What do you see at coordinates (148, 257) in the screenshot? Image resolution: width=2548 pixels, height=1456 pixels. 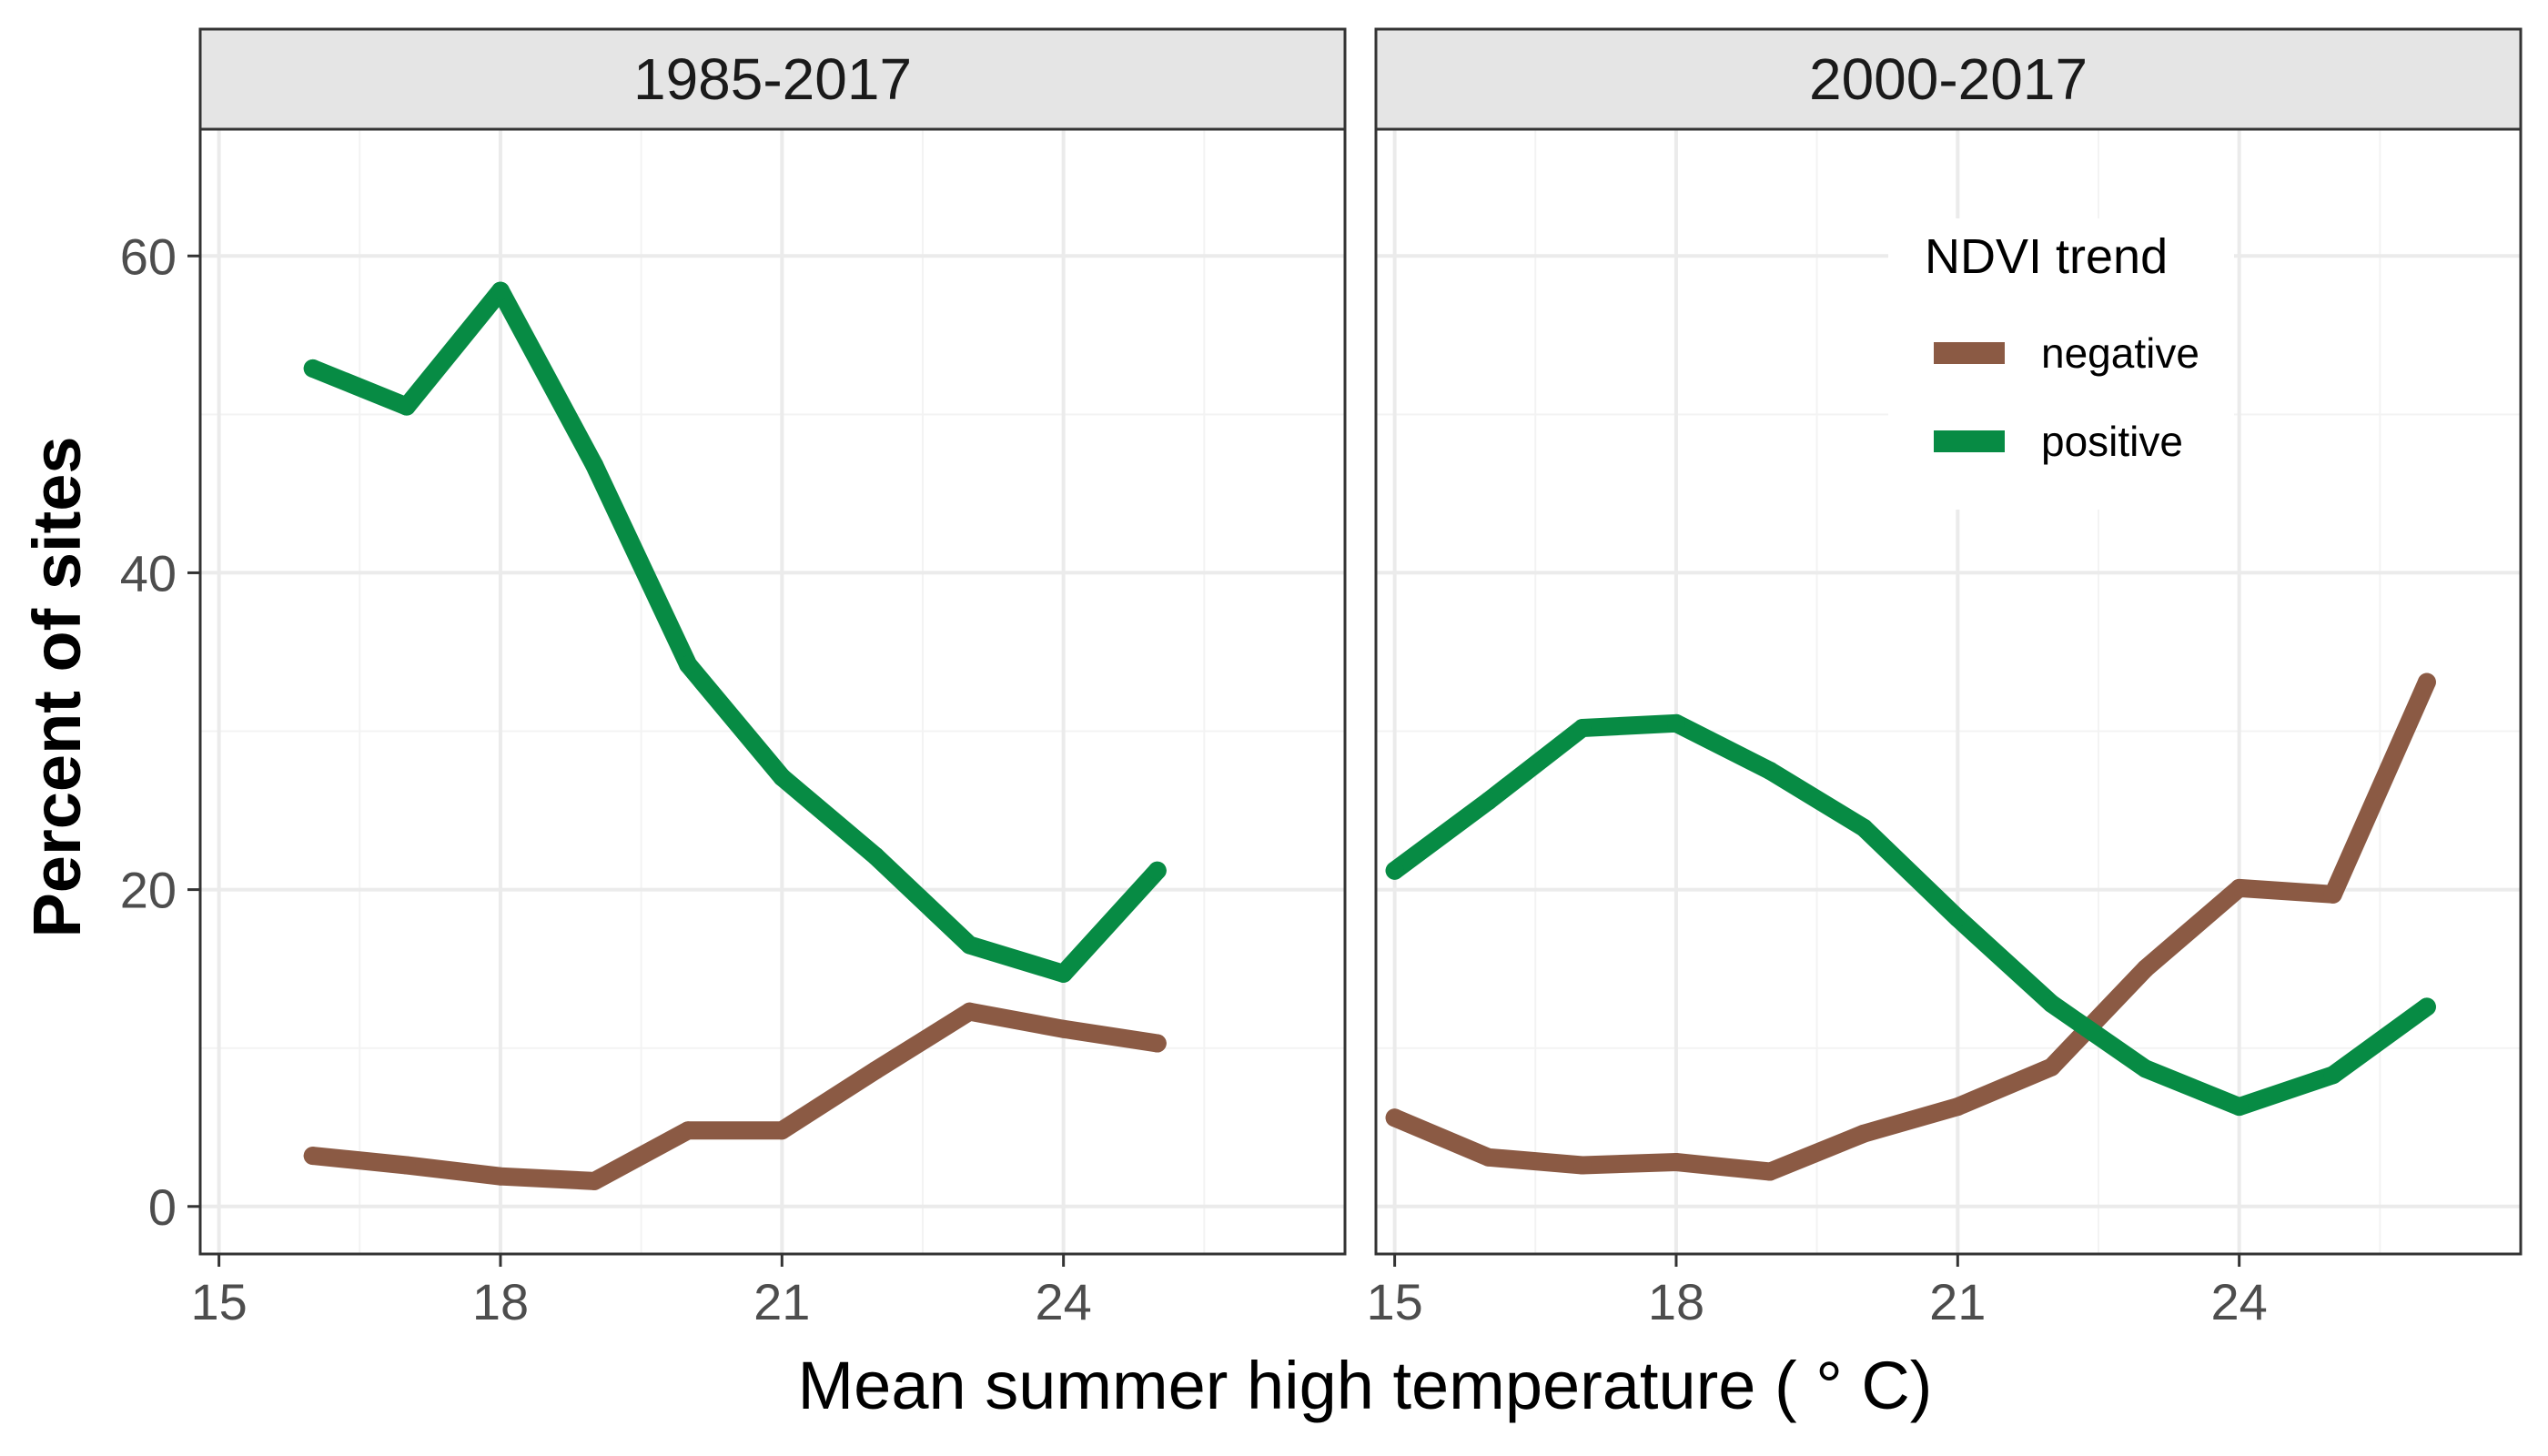 I see `y-tick-label: 60` at bounding box center [148, 257].